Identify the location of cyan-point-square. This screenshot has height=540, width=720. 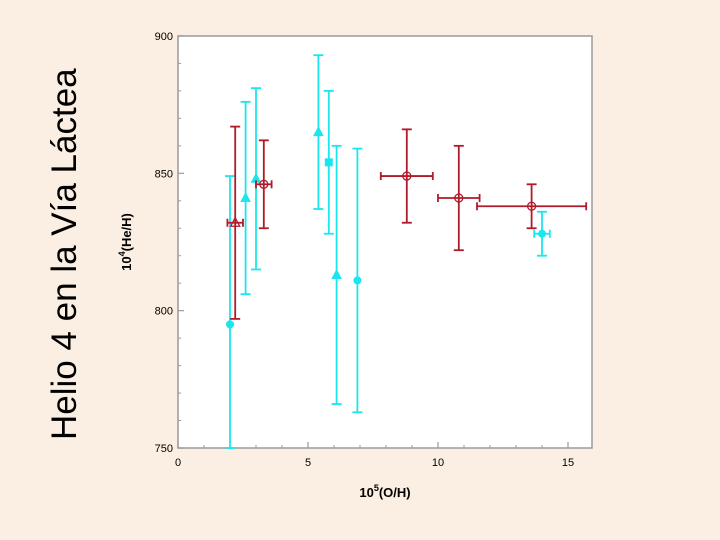
(328, 162).